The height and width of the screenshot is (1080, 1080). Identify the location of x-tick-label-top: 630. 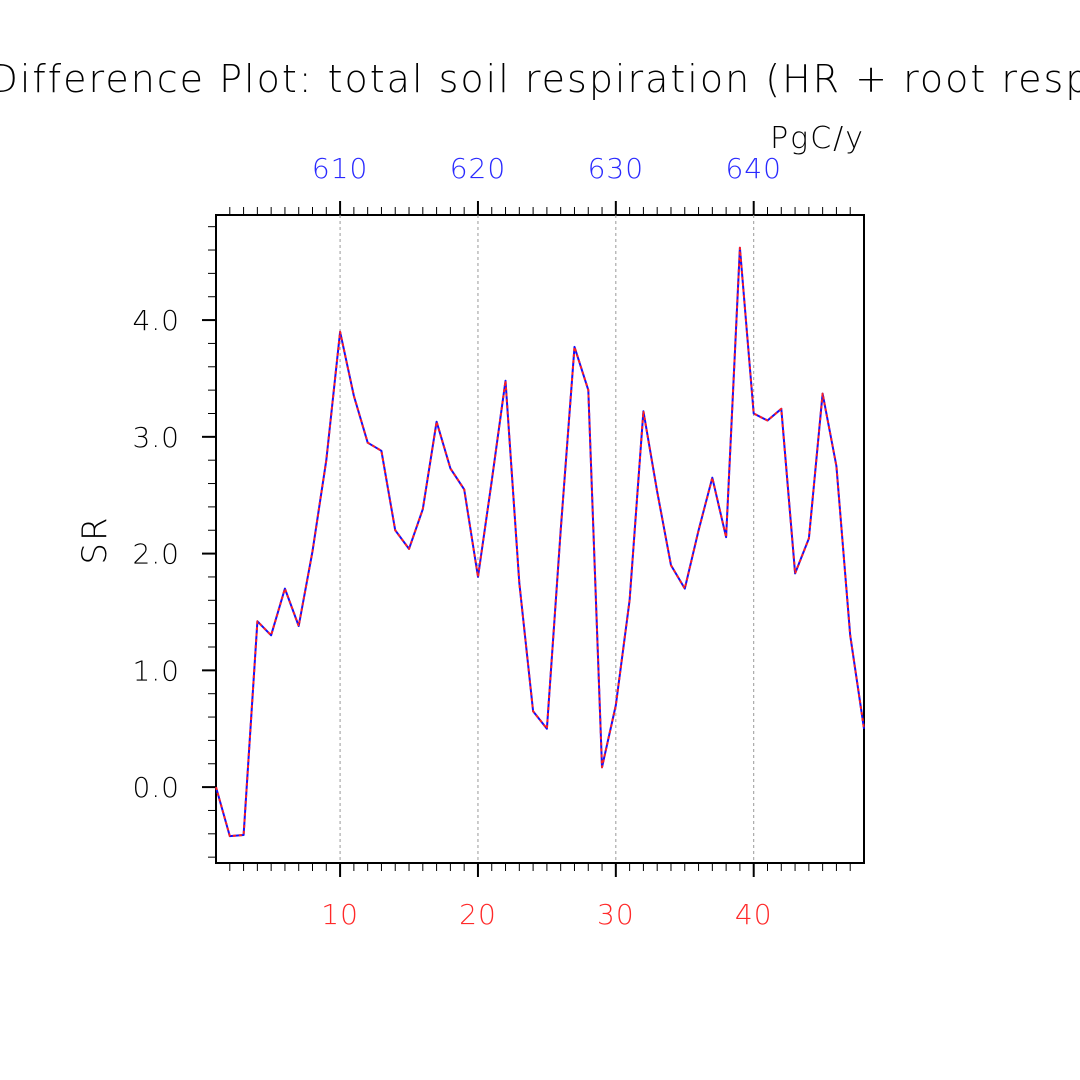
(616, 168).